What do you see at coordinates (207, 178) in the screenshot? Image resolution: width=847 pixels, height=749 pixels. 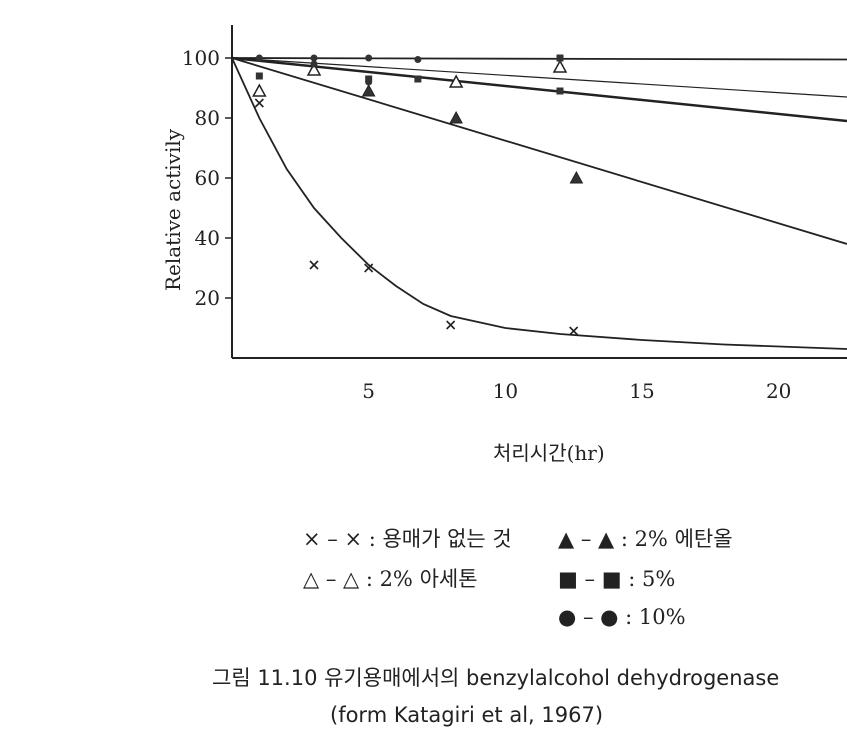 I see `y-tick-label: 60` at bounding box center [207, 178].